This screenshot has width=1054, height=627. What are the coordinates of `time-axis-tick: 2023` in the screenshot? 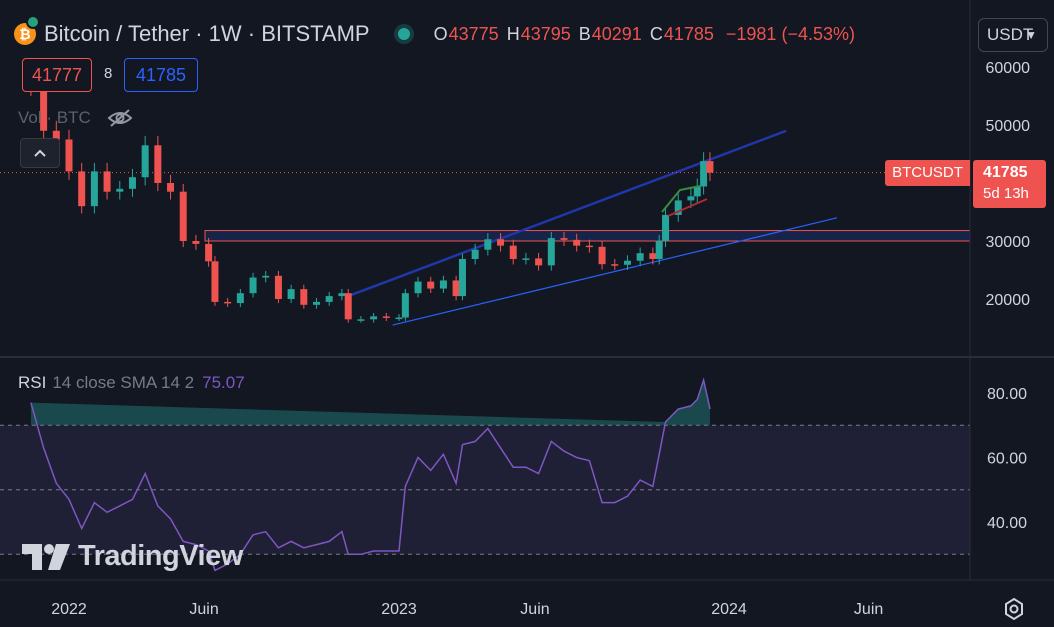 It's located at (399, 609).